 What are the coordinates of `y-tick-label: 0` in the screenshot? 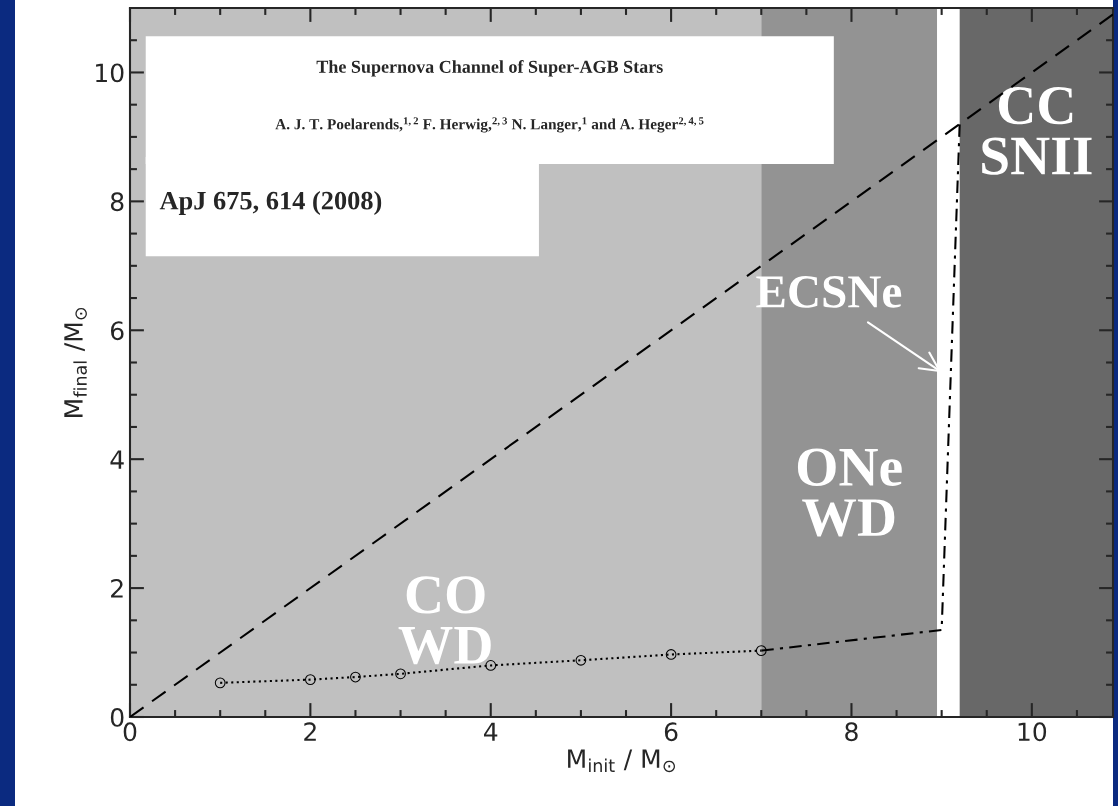 It's located at (117, 717).